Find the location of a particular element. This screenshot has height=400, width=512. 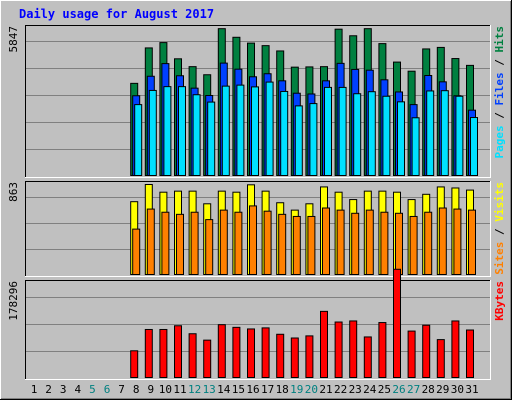

chart-title: Daily usage for August 2017 is located at coordinates (116, 14).